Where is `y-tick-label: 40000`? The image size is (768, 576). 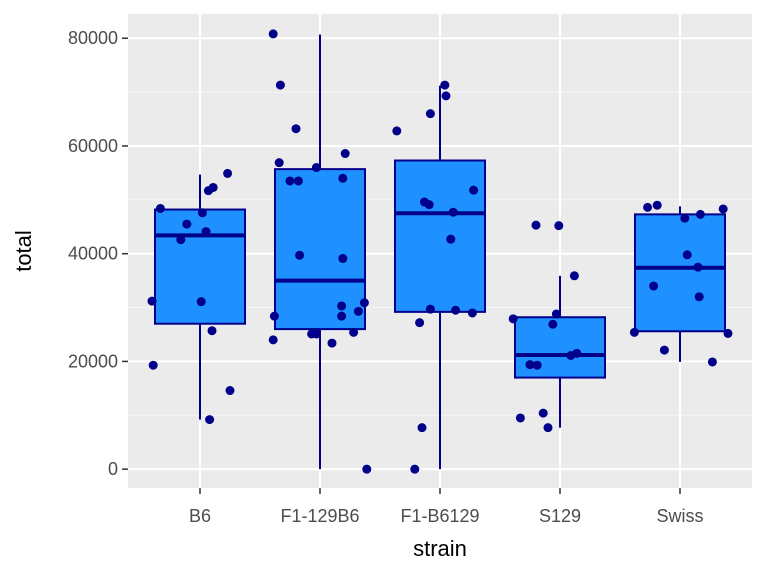
y-tick-label: 40000 is located at coordinates (93, 254).